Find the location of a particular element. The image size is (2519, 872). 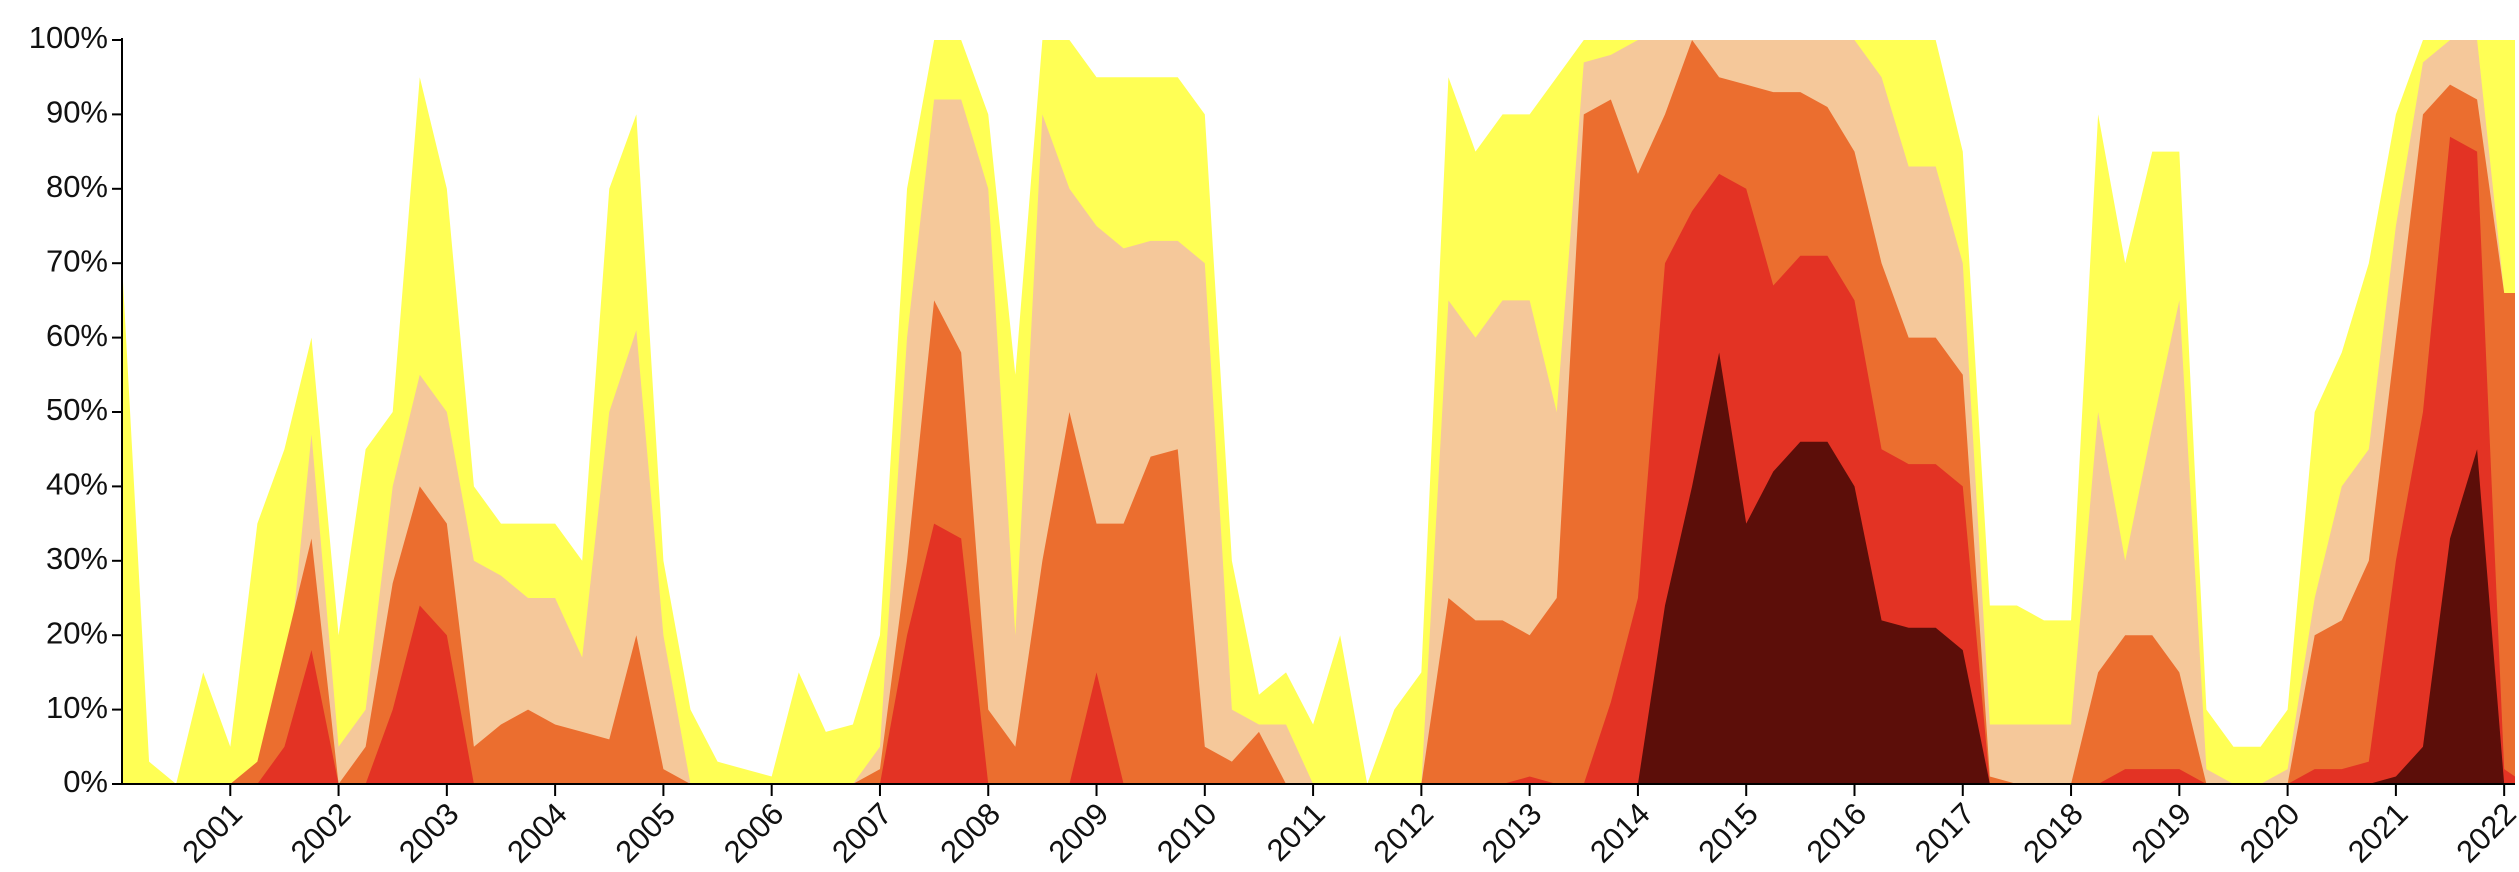

x-tick-label: 2008 is located at coordinates (970, 833).